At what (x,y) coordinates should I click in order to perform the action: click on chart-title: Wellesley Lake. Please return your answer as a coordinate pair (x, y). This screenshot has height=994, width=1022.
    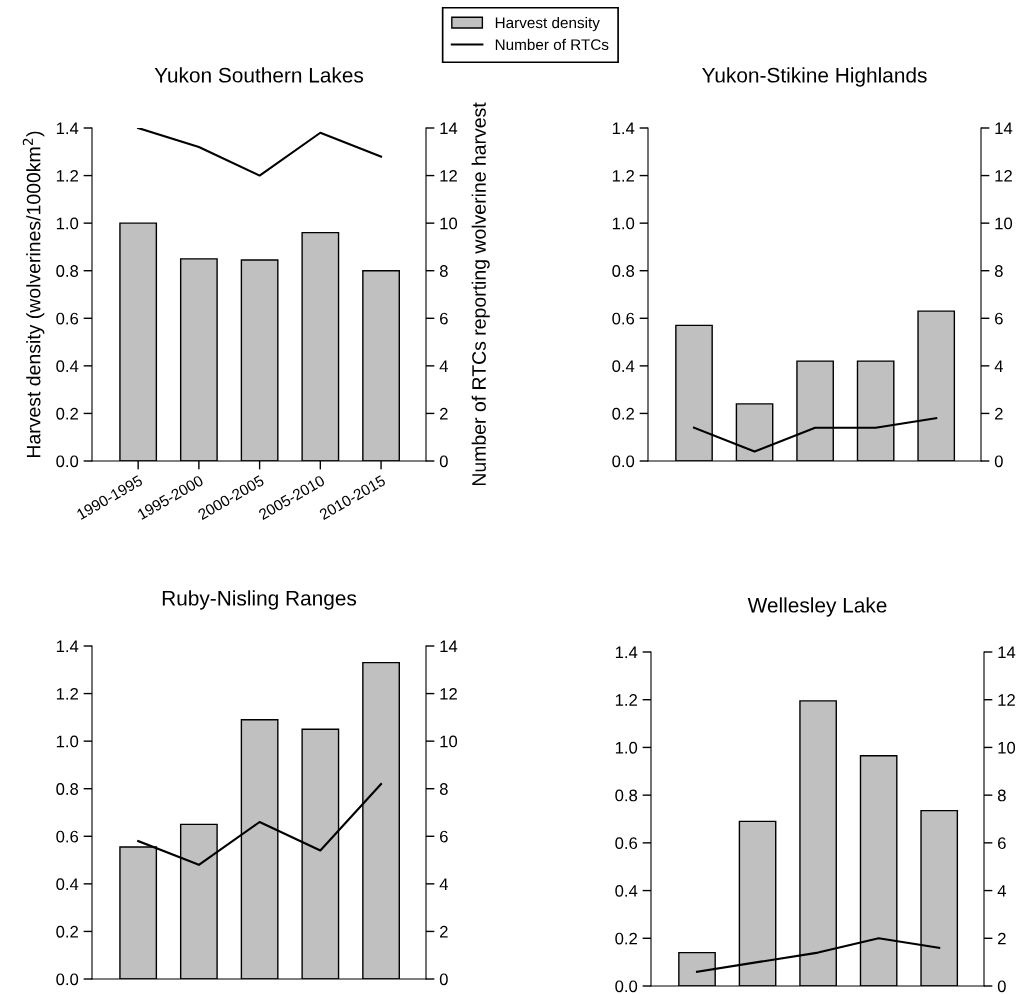
    Looking at the image, I should click on (817, 607).